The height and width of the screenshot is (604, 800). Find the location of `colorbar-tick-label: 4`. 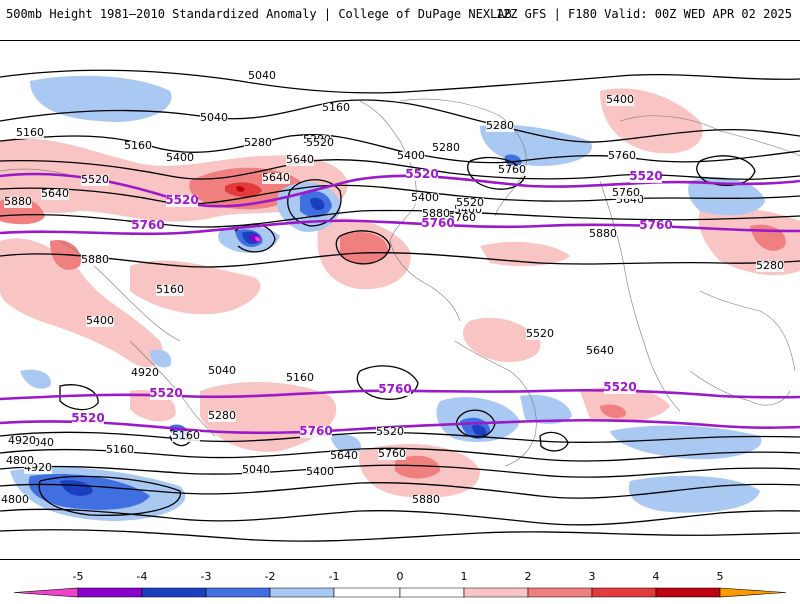

colorbar-tick-label: 4 is located at coordinates (656, 576).